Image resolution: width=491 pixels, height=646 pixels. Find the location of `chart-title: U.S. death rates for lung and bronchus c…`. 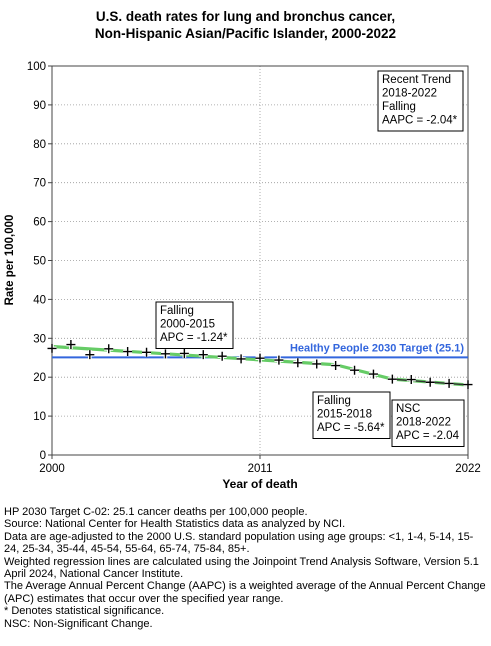

chart-title: U.S. death rates for lung and bronchus c… is located at coordinates (245, 16).